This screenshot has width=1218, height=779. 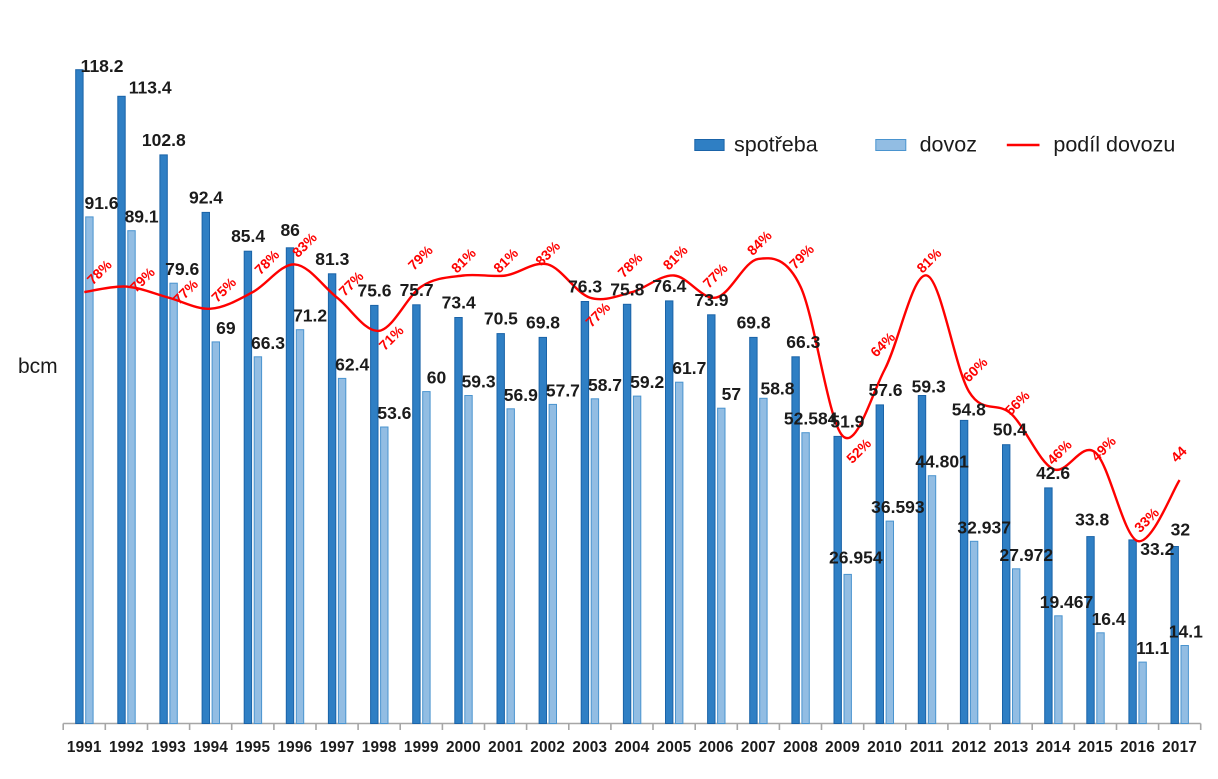 I want to click on svg-text: 59.2, so click(x=647, y=382).